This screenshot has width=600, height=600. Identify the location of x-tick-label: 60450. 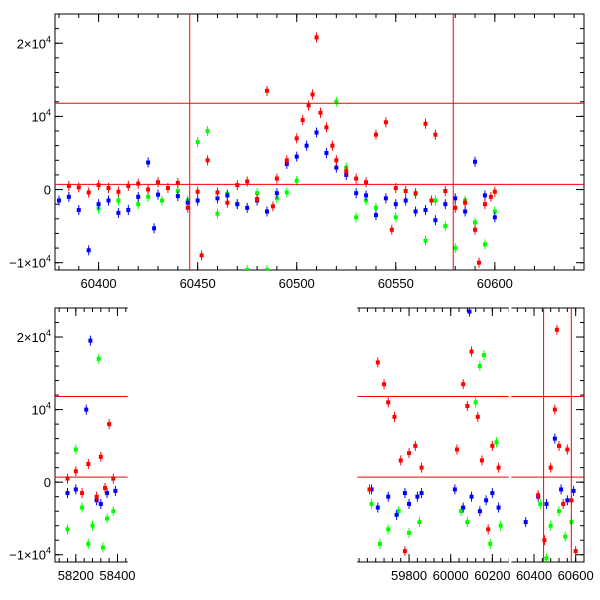
(198, 283).